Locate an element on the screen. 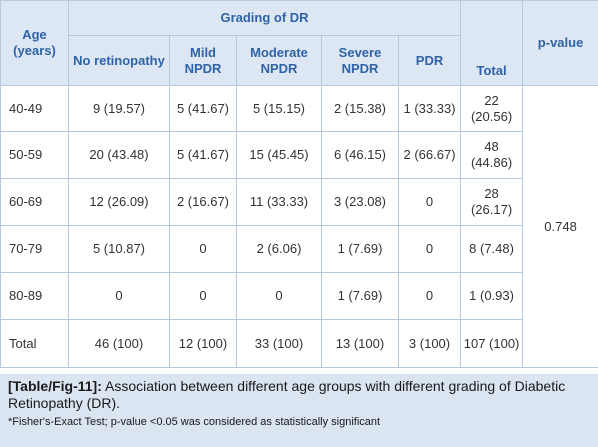 This screenshot has width=598, height=447. p-value-cell: 0.748 is located at coordinates (560, 226).